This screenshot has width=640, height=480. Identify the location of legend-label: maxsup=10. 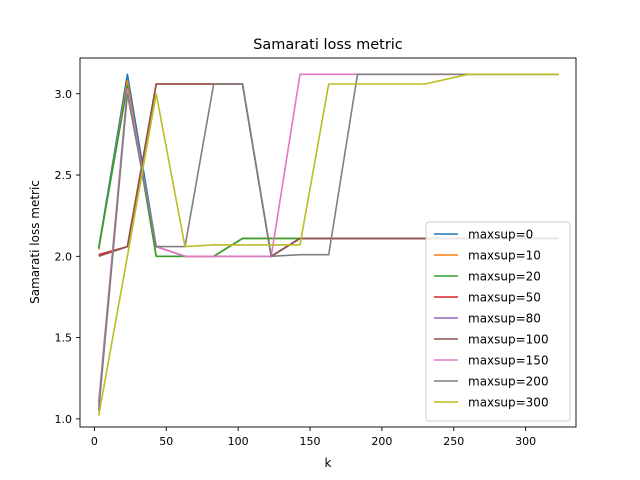
(504, 256).